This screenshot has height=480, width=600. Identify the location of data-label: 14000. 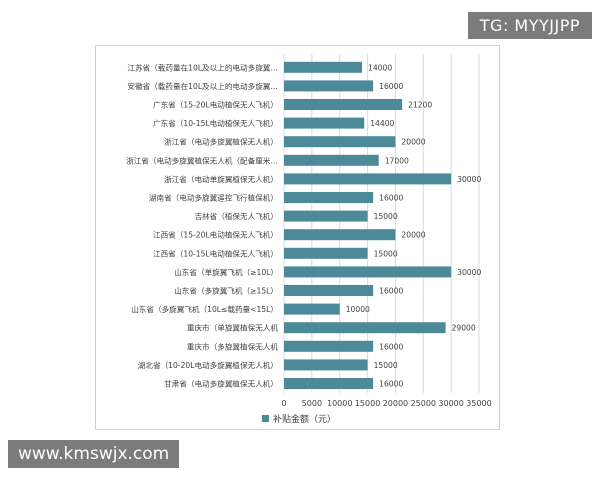
(380, 67).